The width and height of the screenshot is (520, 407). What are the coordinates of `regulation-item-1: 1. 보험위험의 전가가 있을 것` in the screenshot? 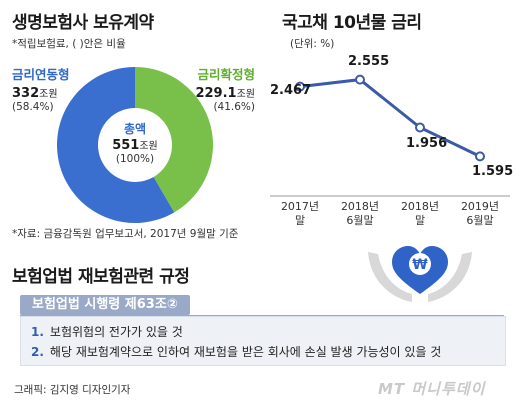 It's located at (107, 331).